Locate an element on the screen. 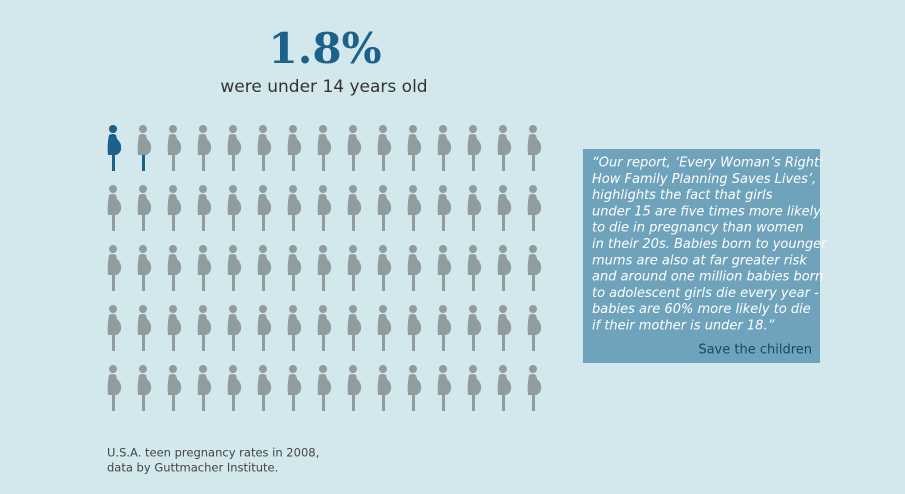  quote-line: babies are 60% more likely to die is located at coordinates (701, 309).